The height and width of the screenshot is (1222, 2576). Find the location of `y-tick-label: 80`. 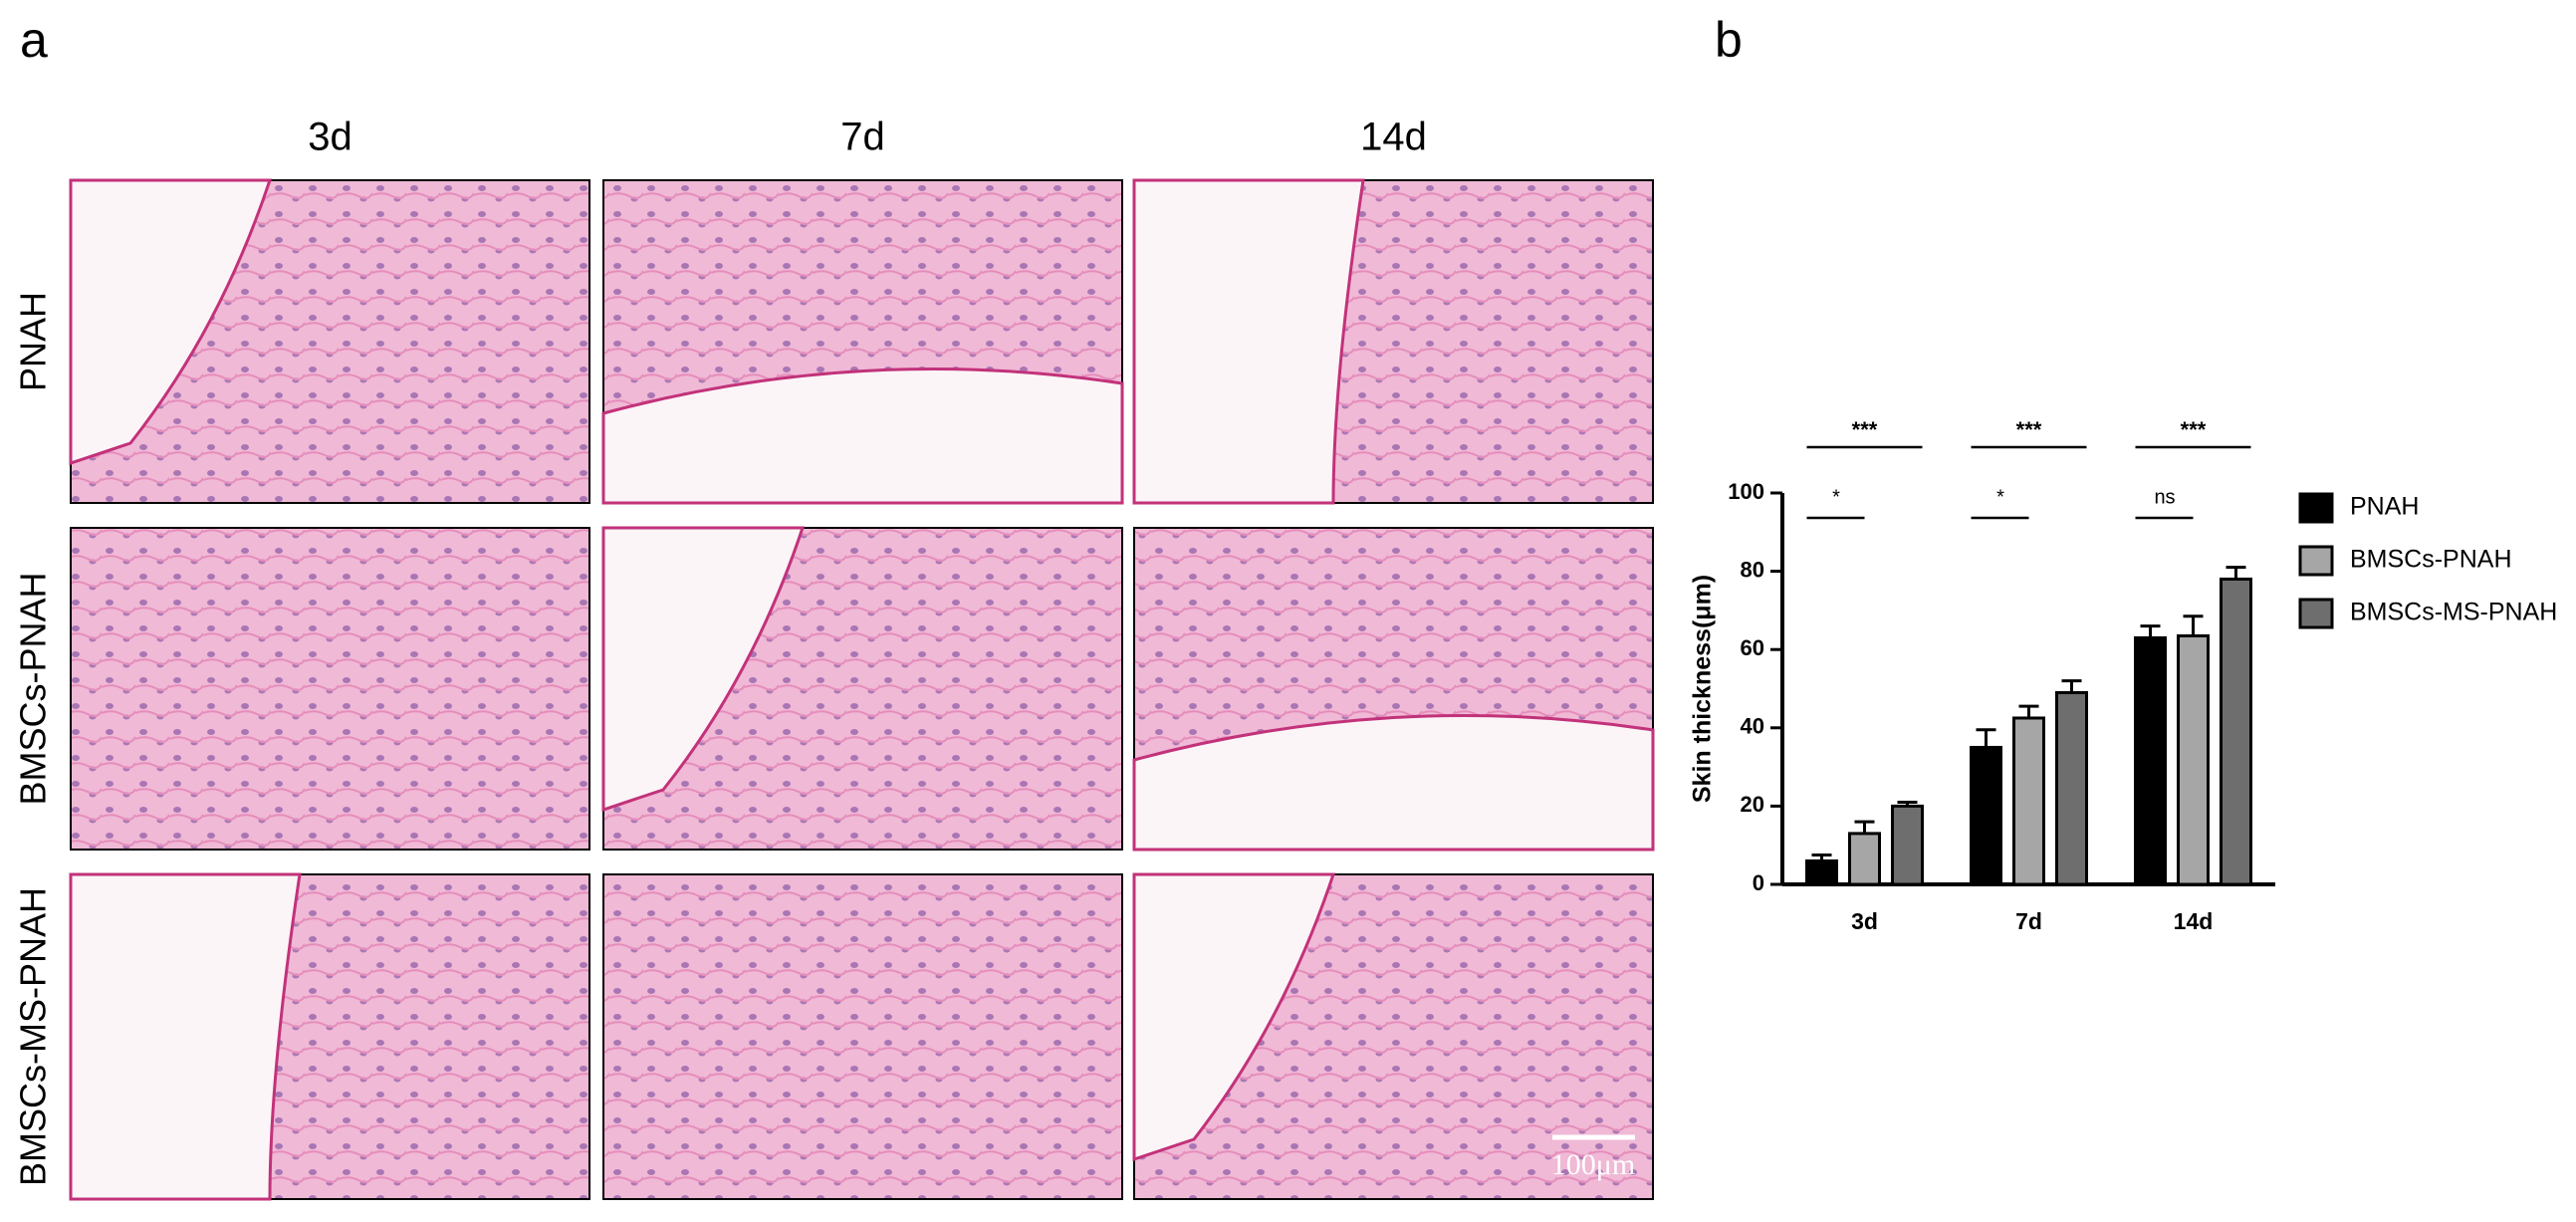

y-tick-label: 80 is located at coordinates (1752, 569).